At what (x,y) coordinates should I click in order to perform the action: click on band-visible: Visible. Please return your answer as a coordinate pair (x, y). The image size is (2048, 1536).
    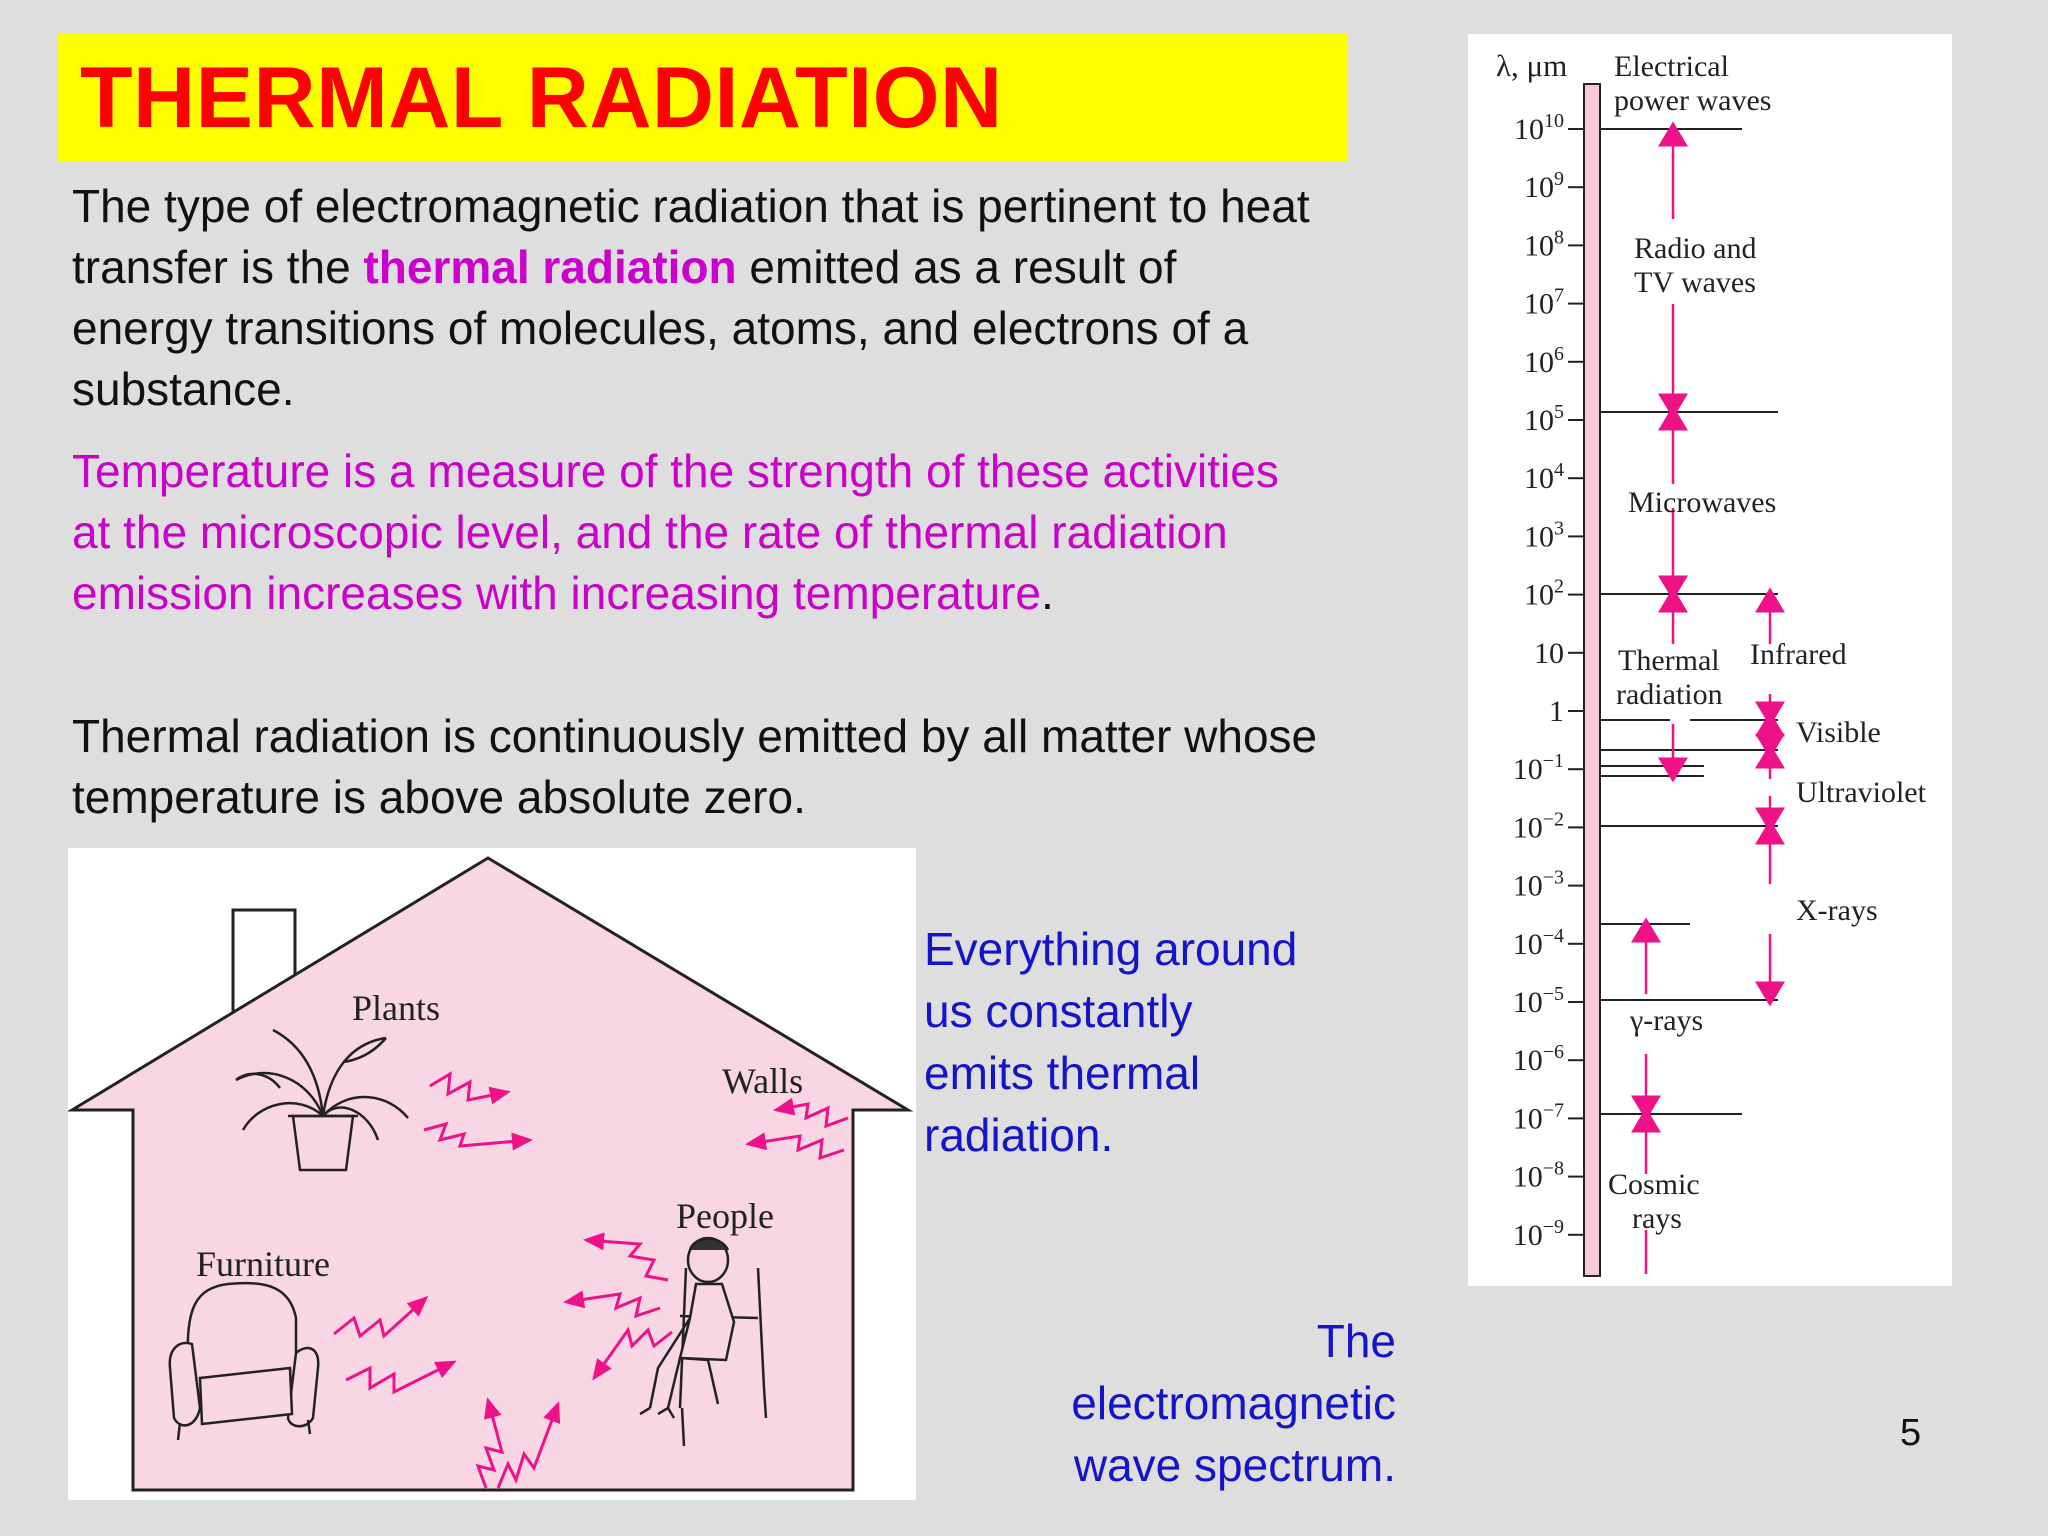
    Looking at the image, I should click on (1838, 732).